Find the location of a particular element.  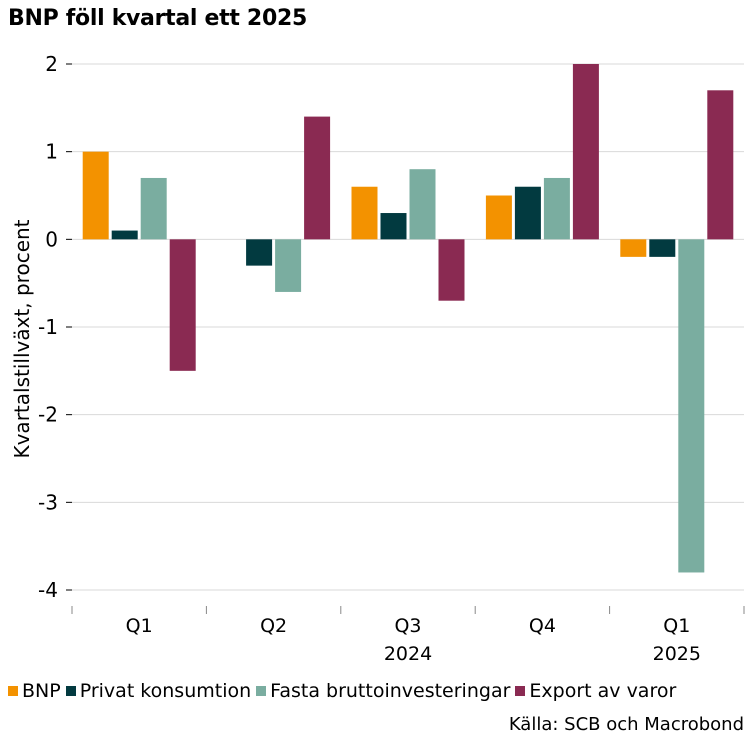

y-tick-label: -3 is located at coordinates (48, 502).